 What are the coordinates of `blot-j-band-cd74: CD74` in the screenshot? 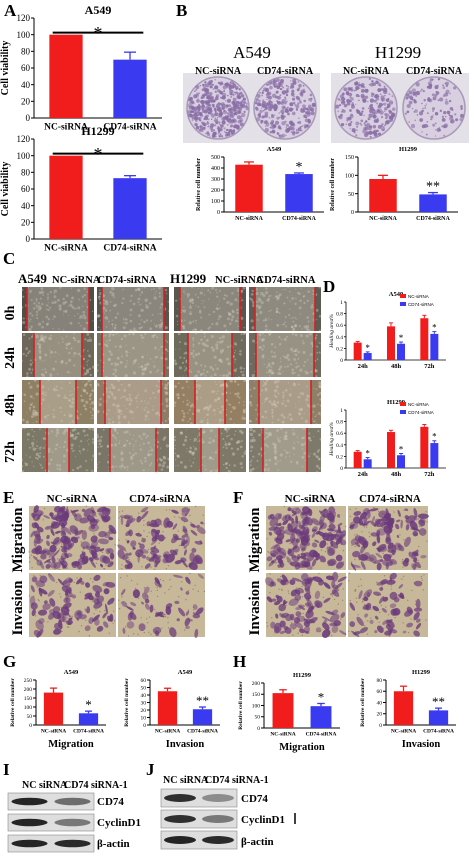 It's located at (254, 799).